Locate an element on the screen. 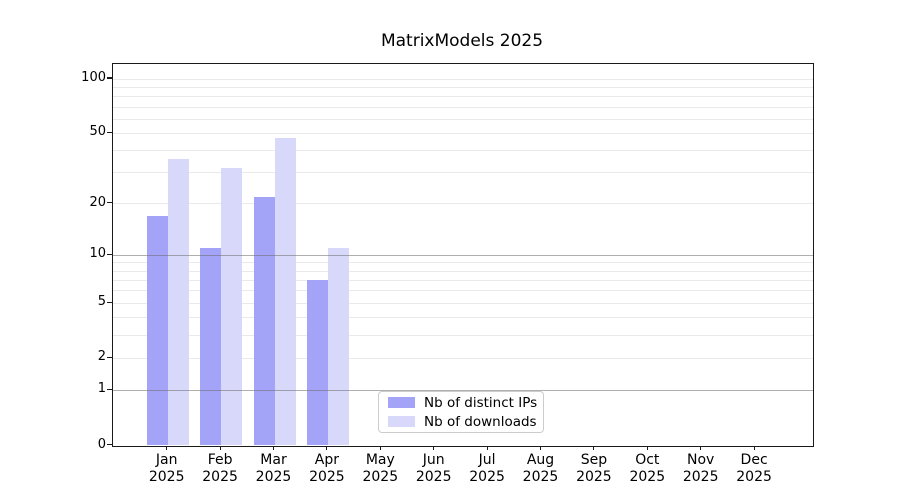  legend-swatch-downloads is located at coordinates (401, 421).